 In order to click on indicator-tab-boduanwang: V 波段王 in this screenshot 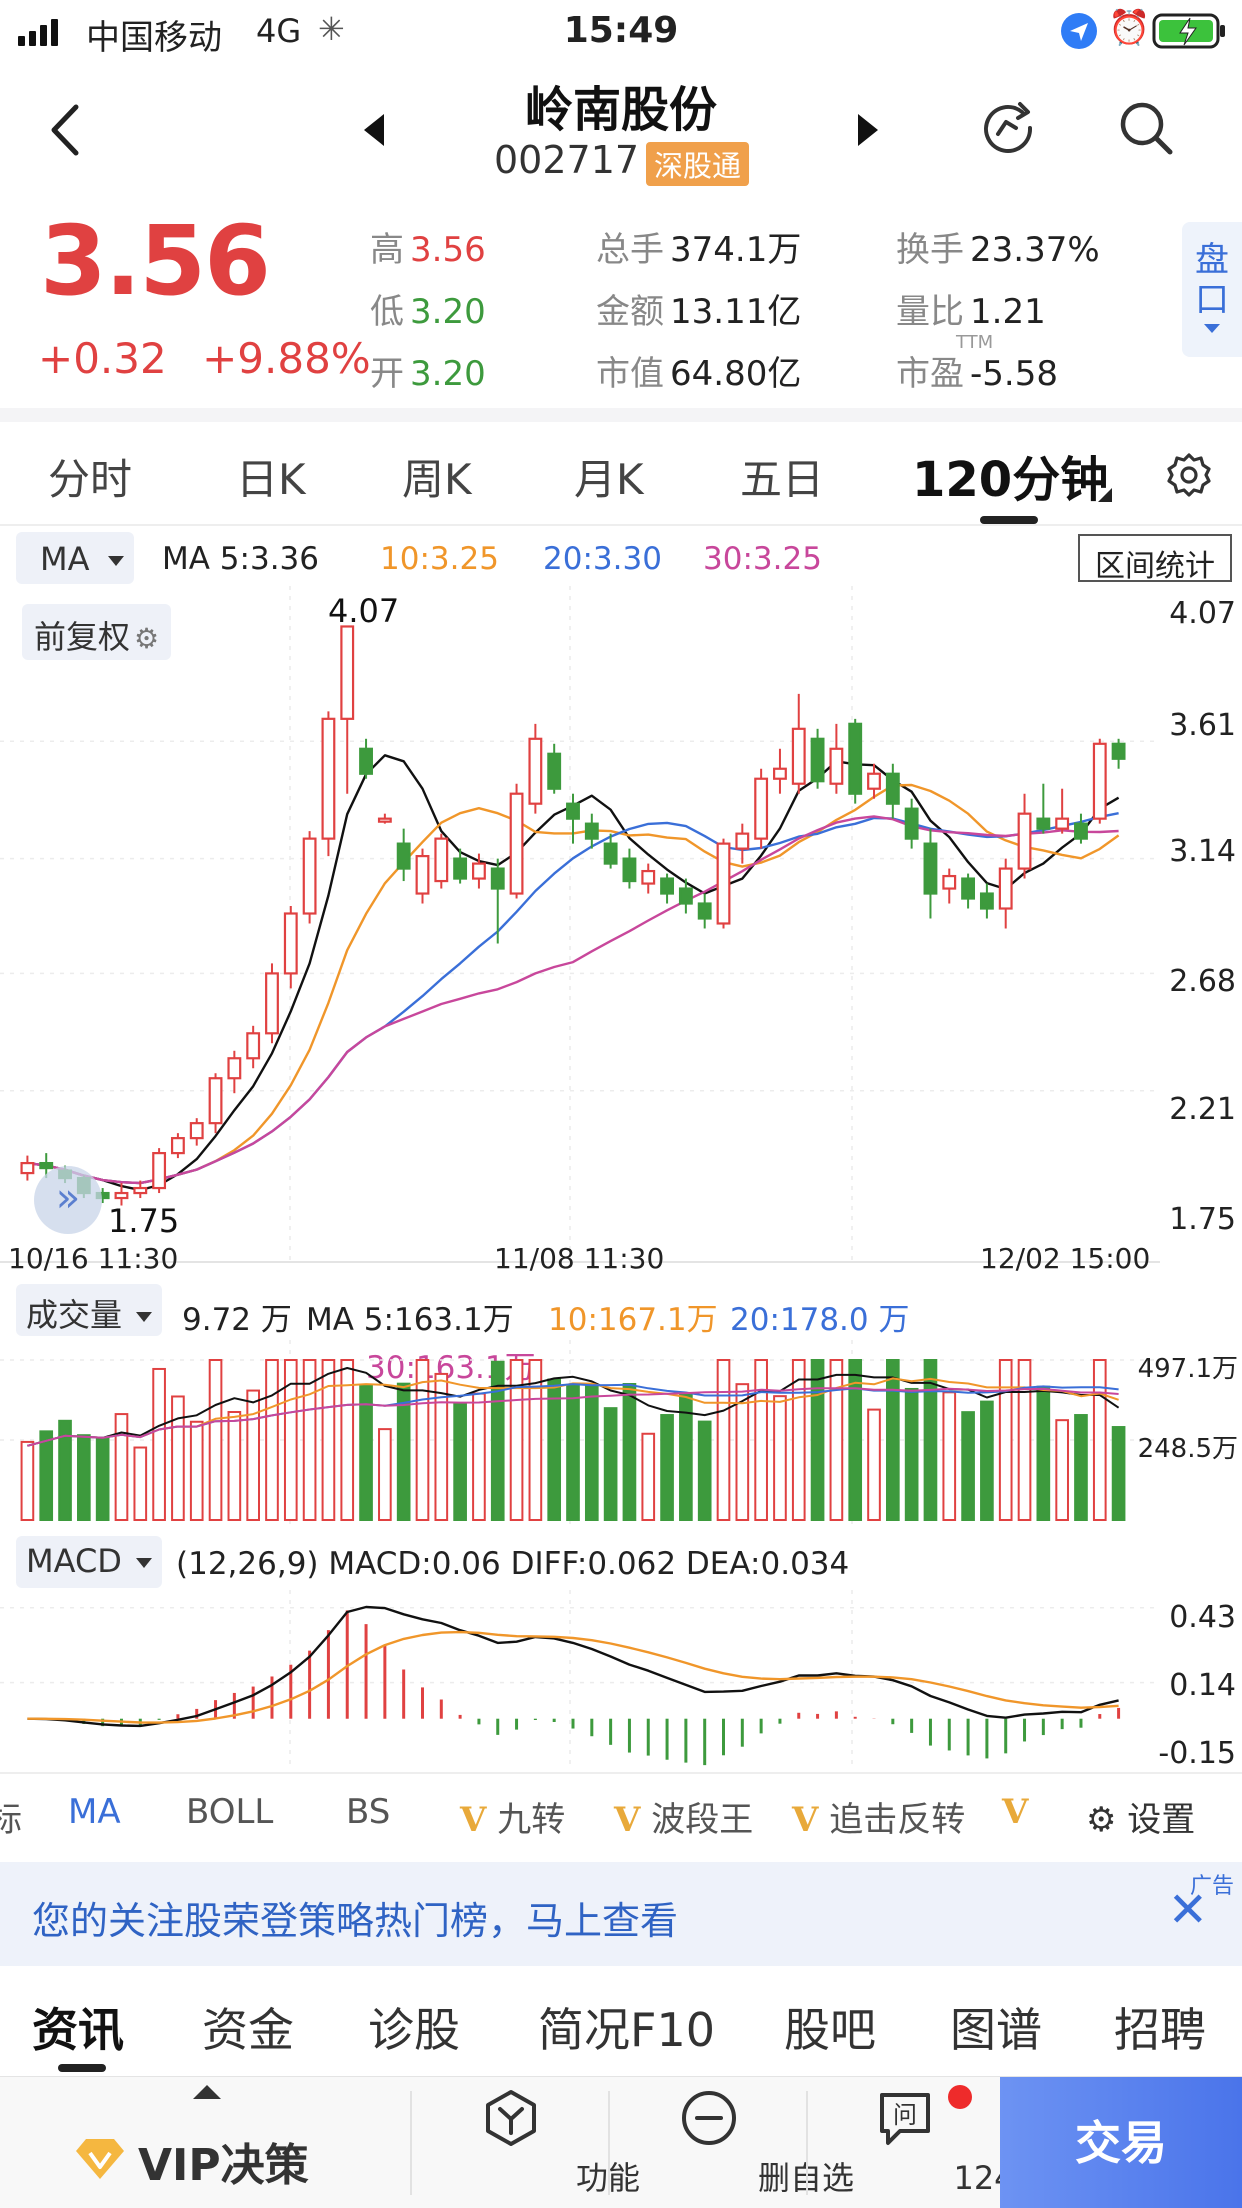, I will do `click(684, 1820)`.